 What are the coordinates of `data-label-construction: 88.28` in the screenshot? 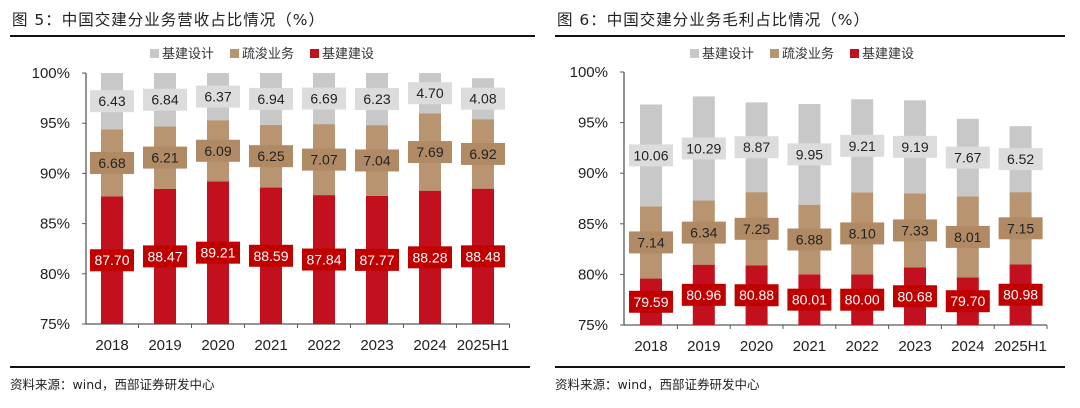 It's located at (429, 257).